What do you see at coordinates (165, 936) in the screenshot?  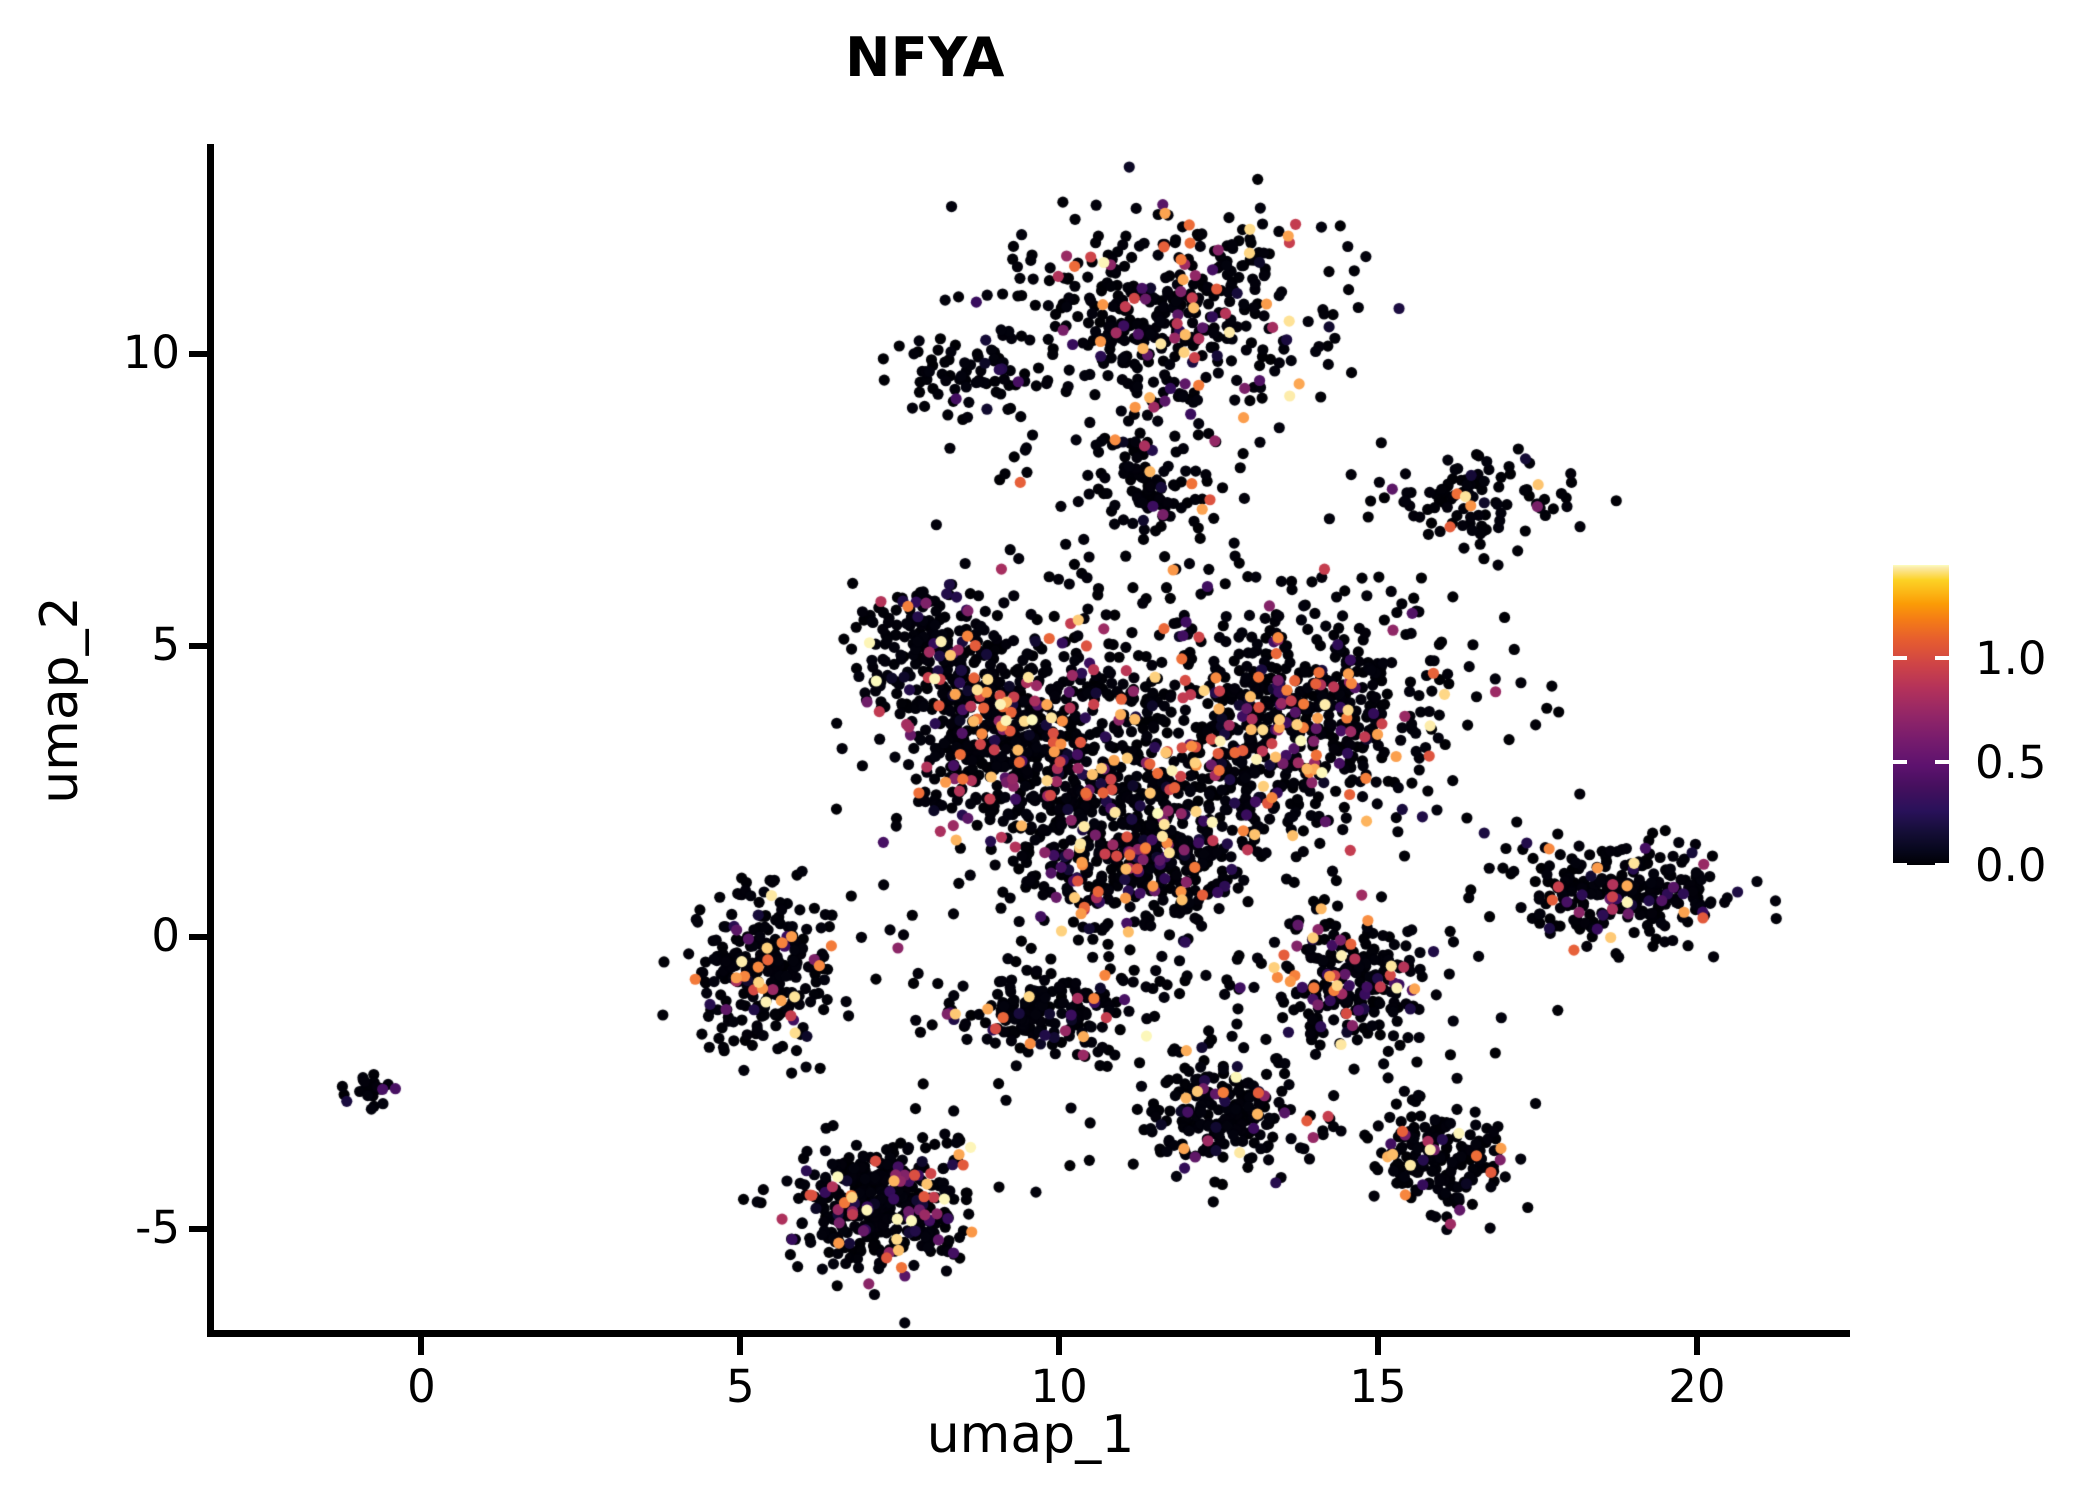 I see `y-tick-label: 0` at bounding box center [165, 936].